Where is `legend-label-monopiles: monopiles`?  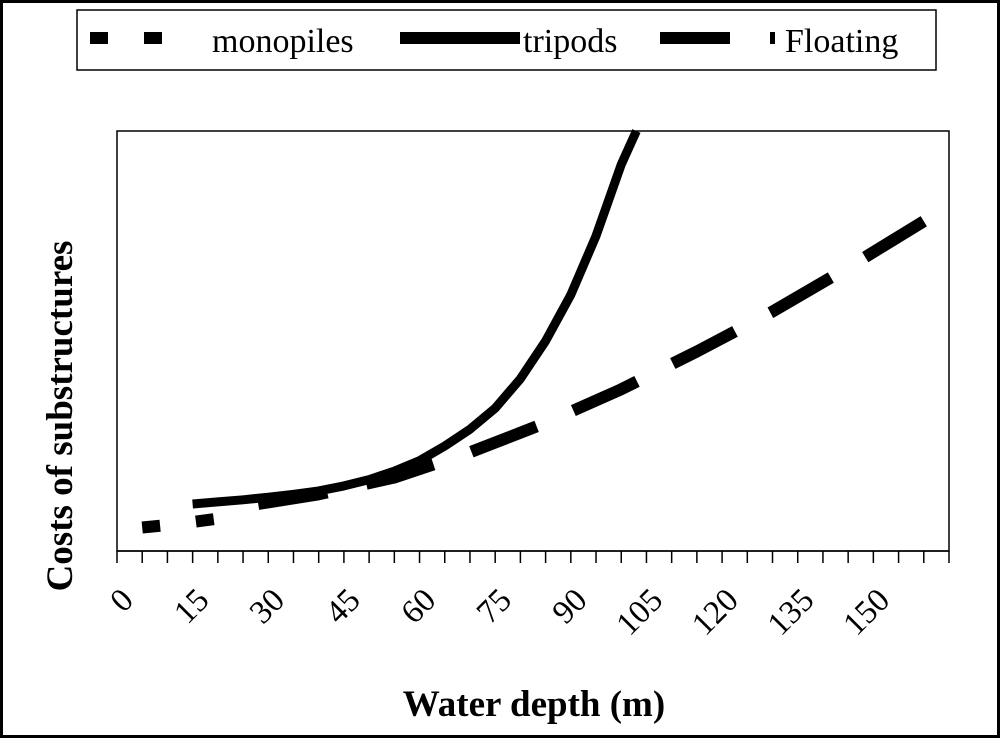
legend-label-monopiles: monopiles is located at coordinates (283, 41).